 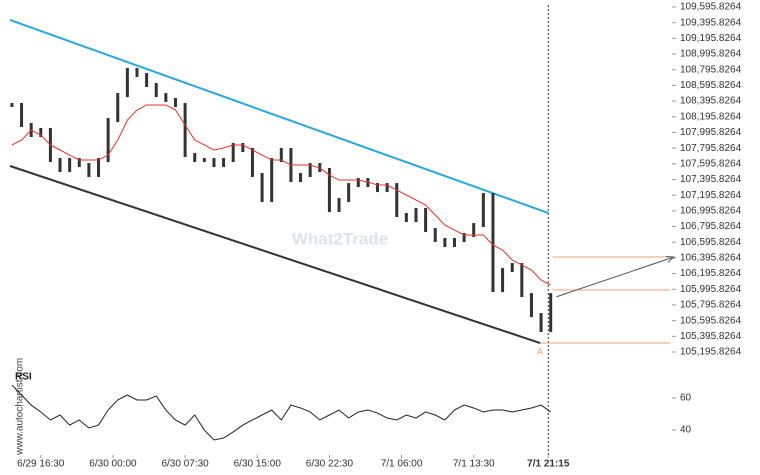 What do you see at coordinates (711, 22) in the screenshot?
I see `y-tick-label: 109,395.8264` at bounding box center [711, 22].